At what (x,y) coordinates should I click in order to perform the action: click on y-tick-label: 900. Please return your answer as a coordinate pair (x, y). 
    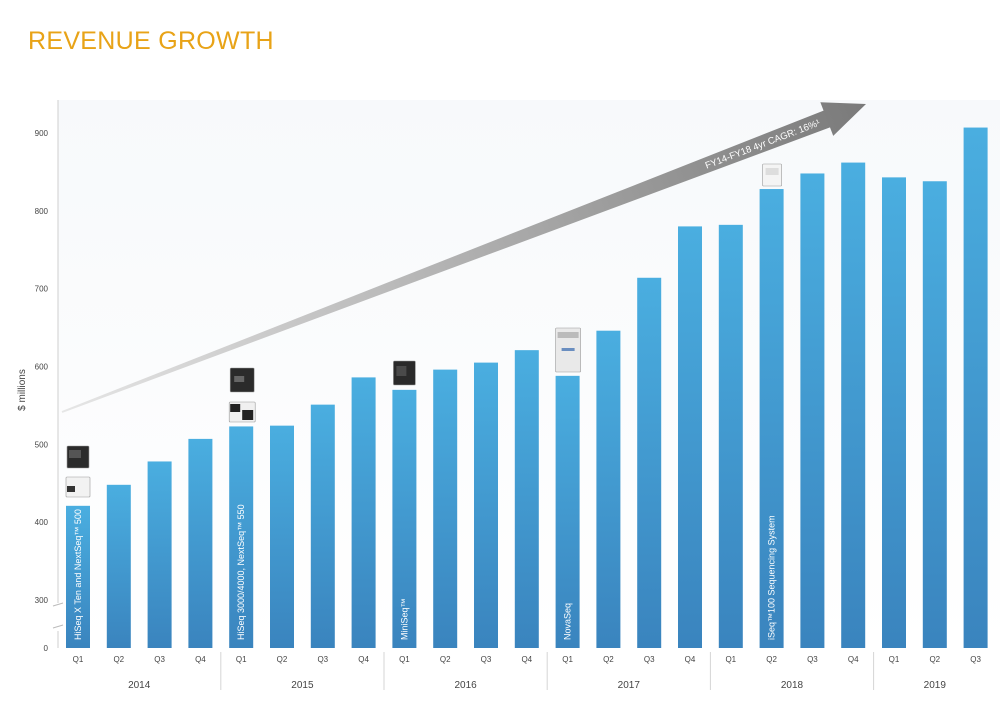
    Looking at the image, I should click on (42, 133).